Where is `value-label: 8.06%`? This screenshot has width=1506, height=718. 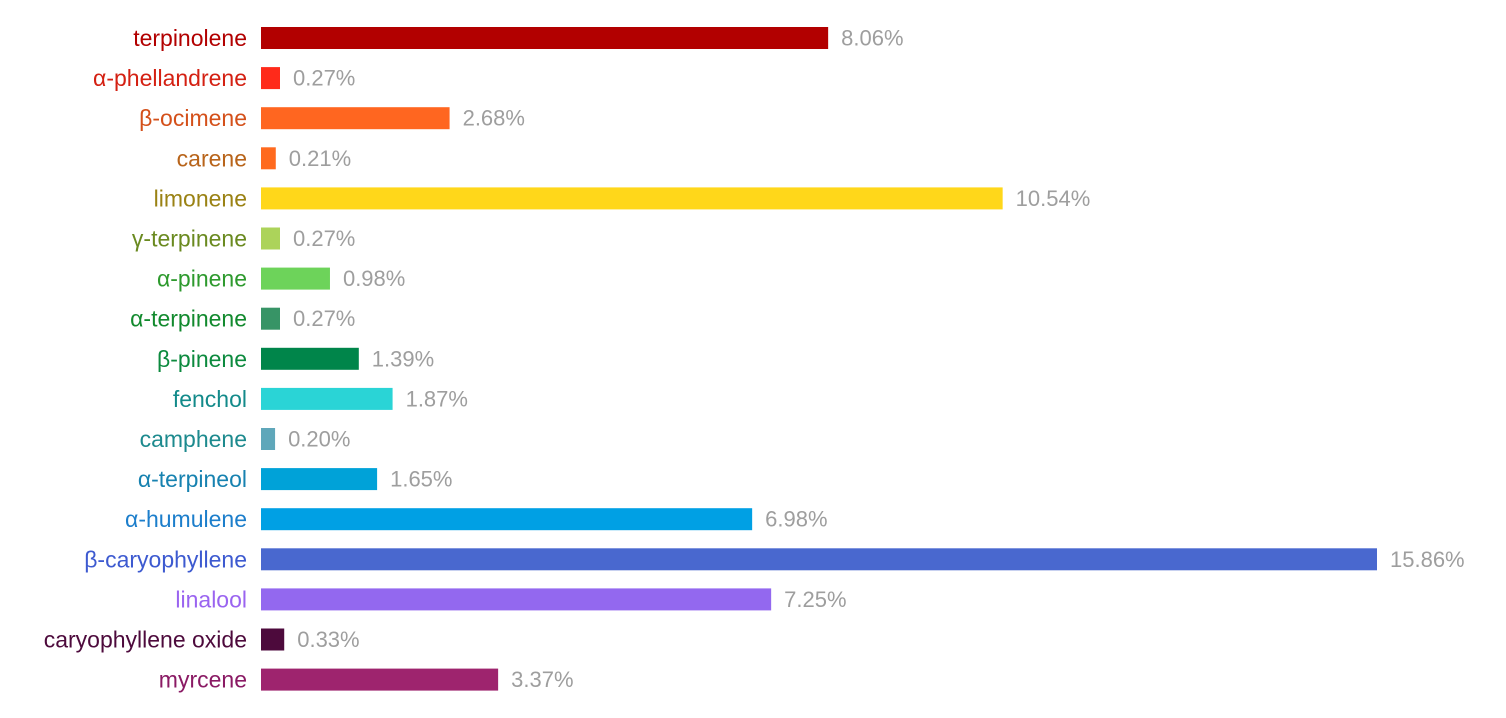
value-label: 8.06% is located at coordinates (872, 38).